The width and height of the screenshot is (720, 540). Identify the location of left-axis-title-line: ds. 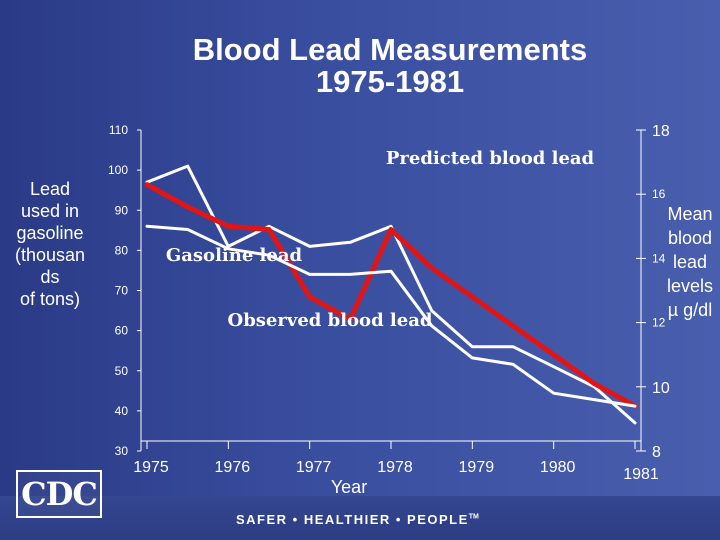
(50, 277).